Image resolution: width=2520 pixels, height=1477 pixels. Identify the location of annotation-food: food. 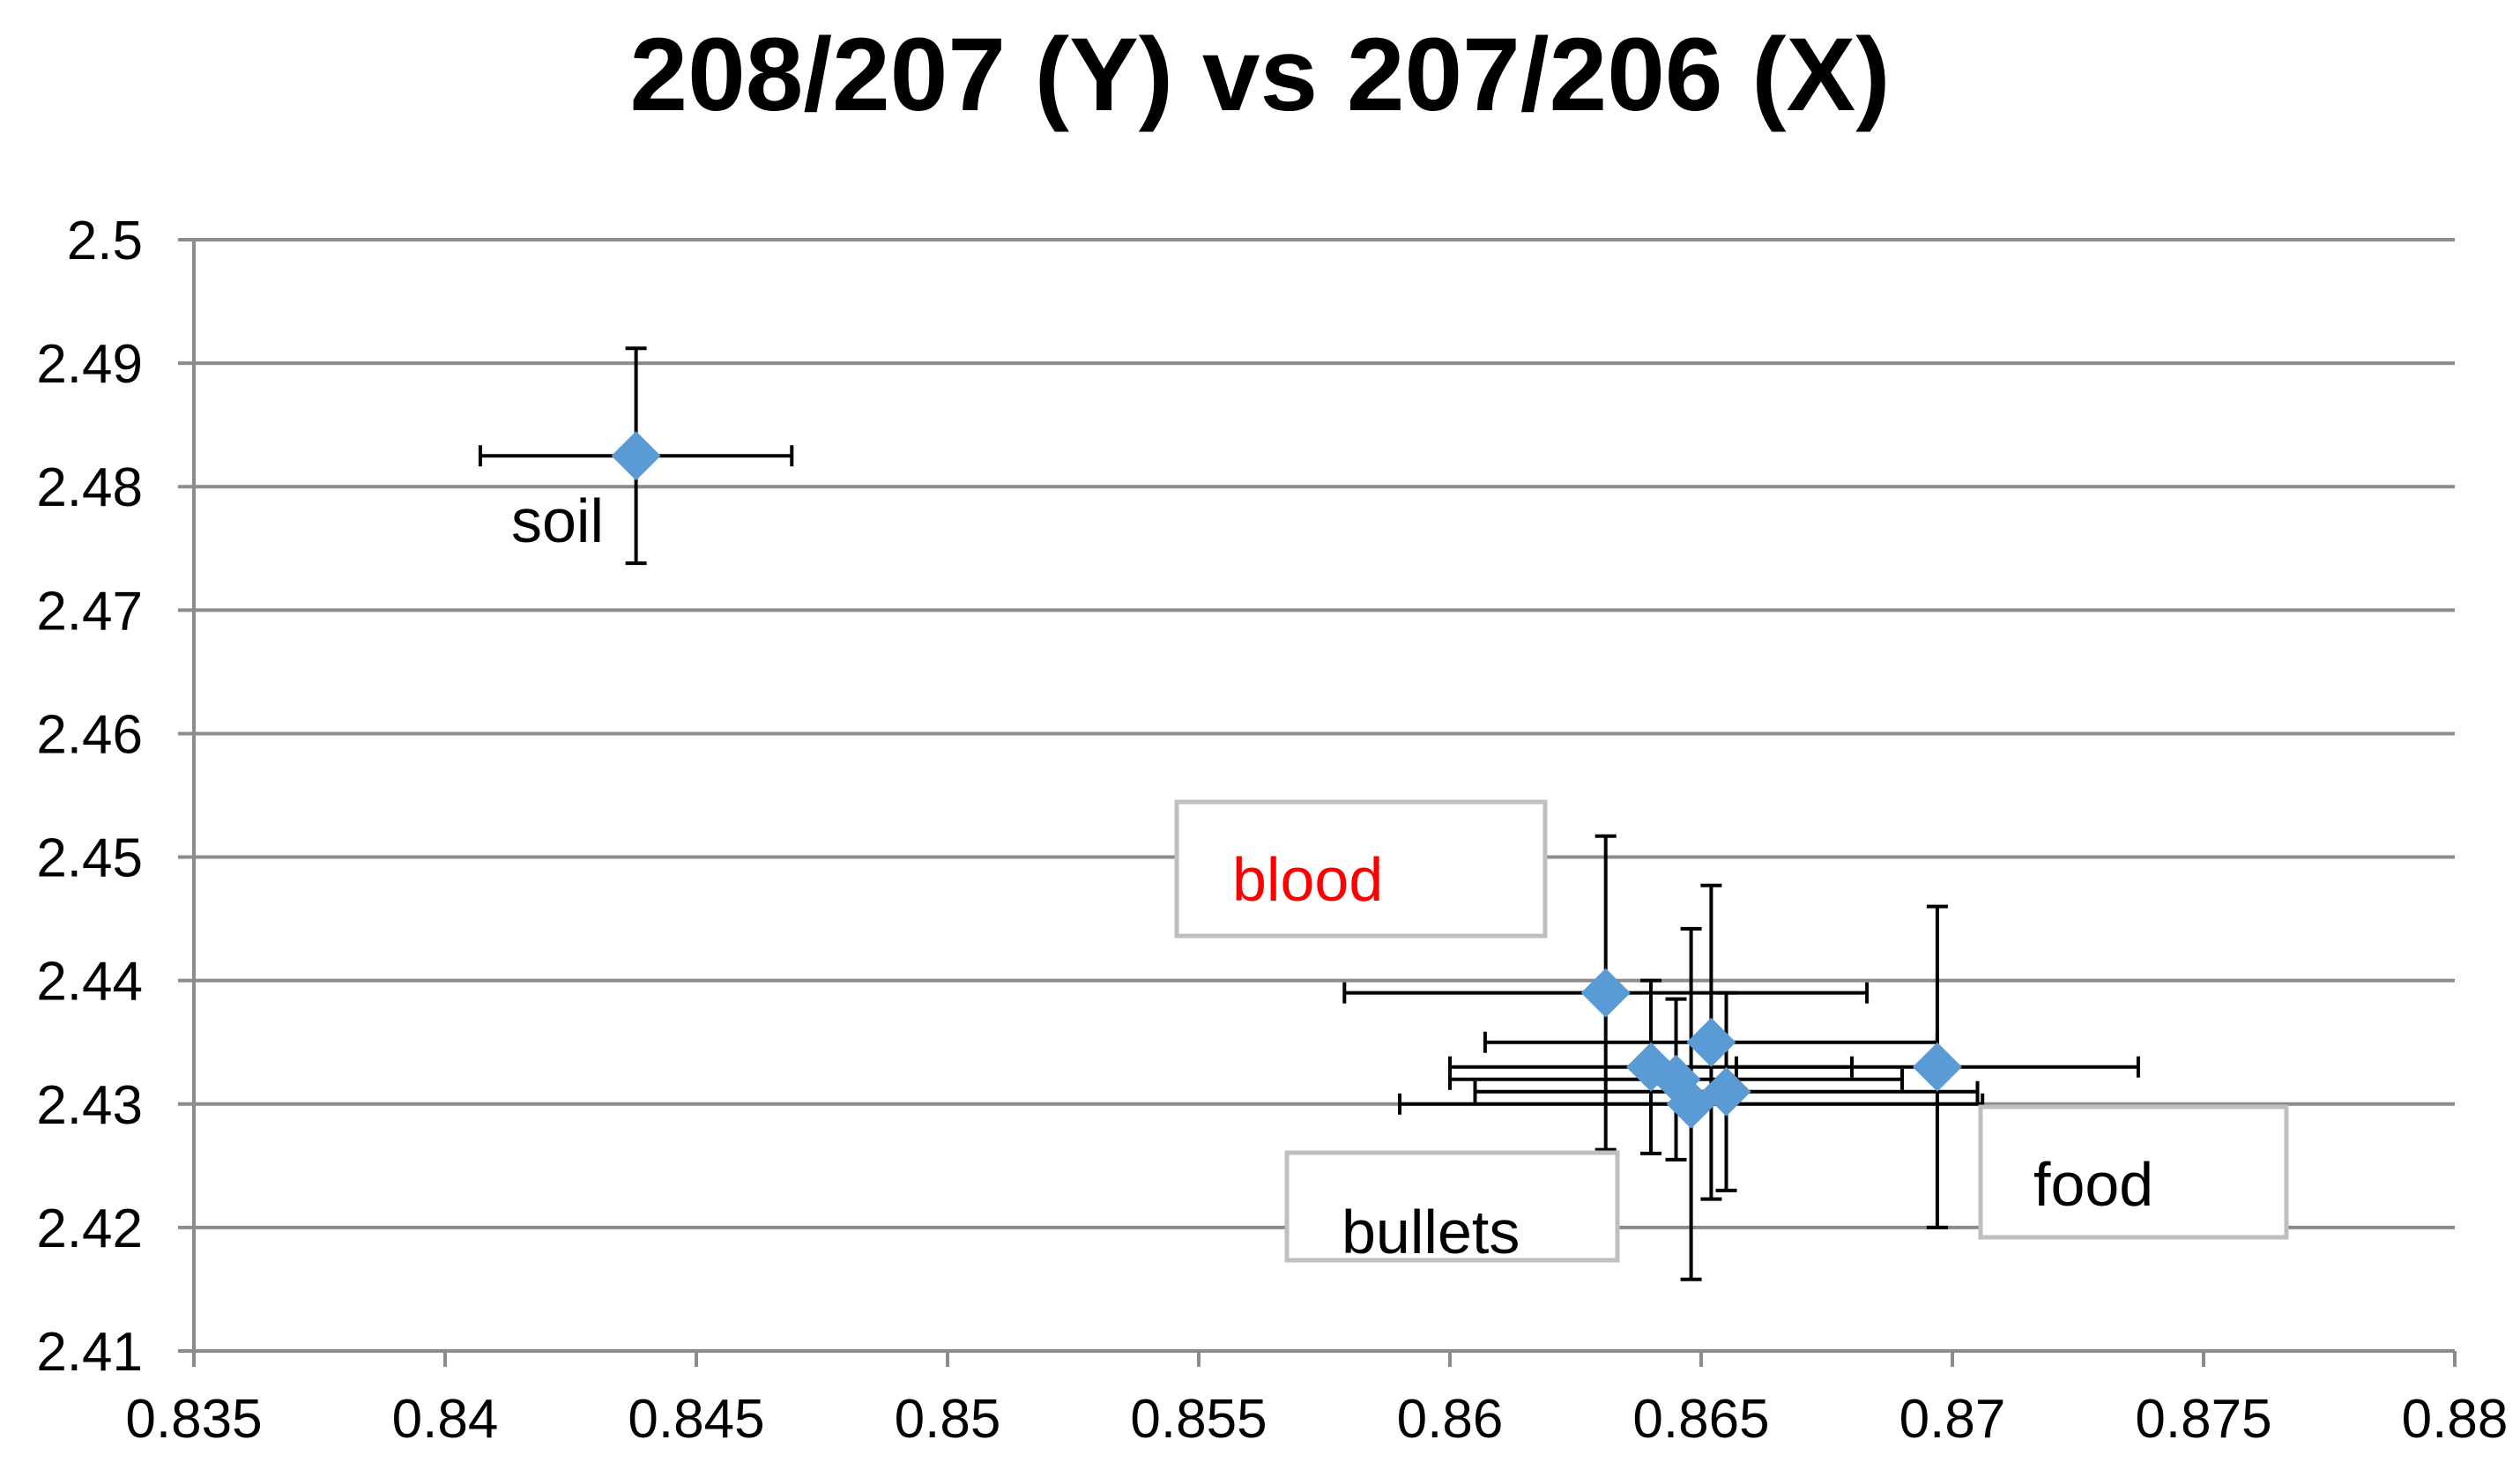
(2133, 1172).